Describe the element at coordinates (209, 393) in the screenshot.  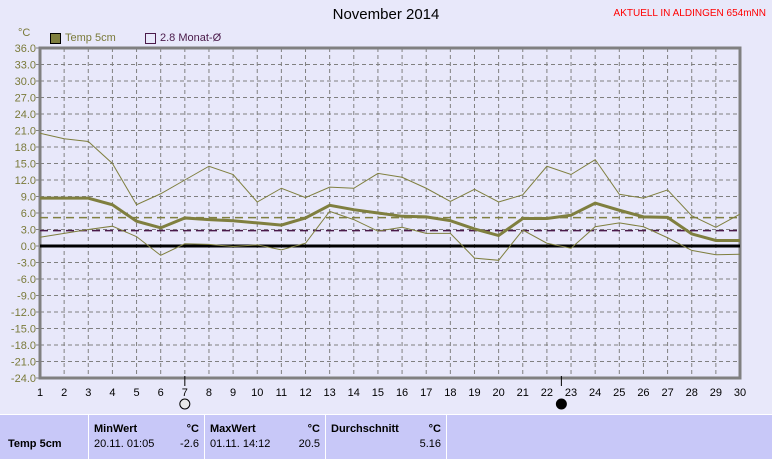
I see `x-tick-label: 8` at that location.